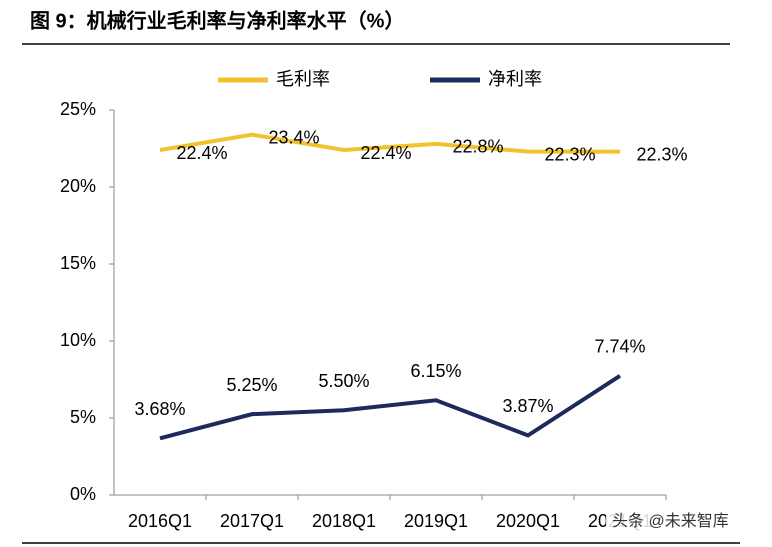  I want to click on y-tick-label: 5%, so click(83, 417).